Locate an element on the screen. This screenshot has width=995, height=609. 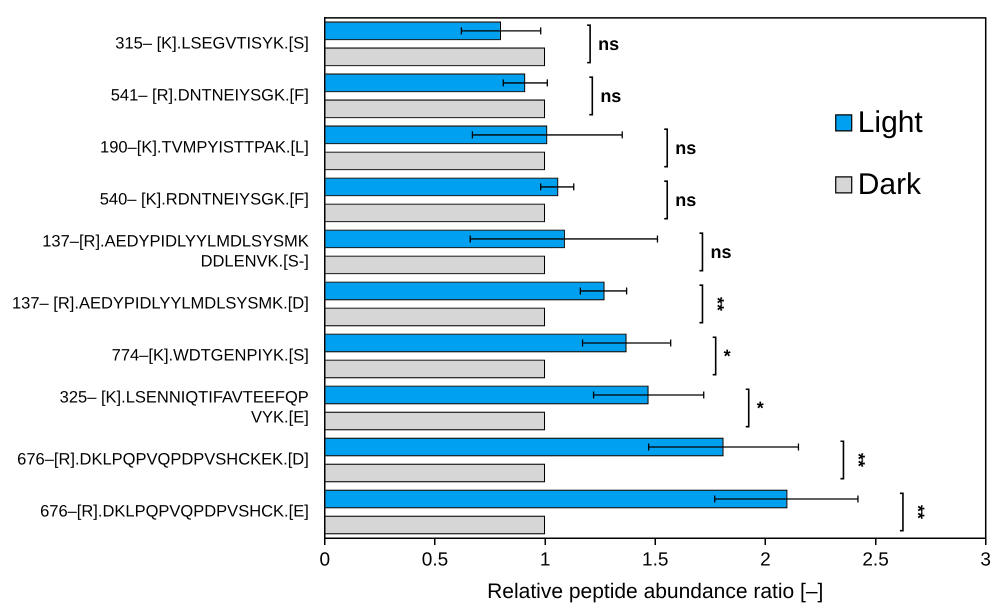
y-tick-label: 137–[R].AEDYPIDLYYLMDLSYSMK DDLENVK.[S-] is located at coordinates (175, 251).